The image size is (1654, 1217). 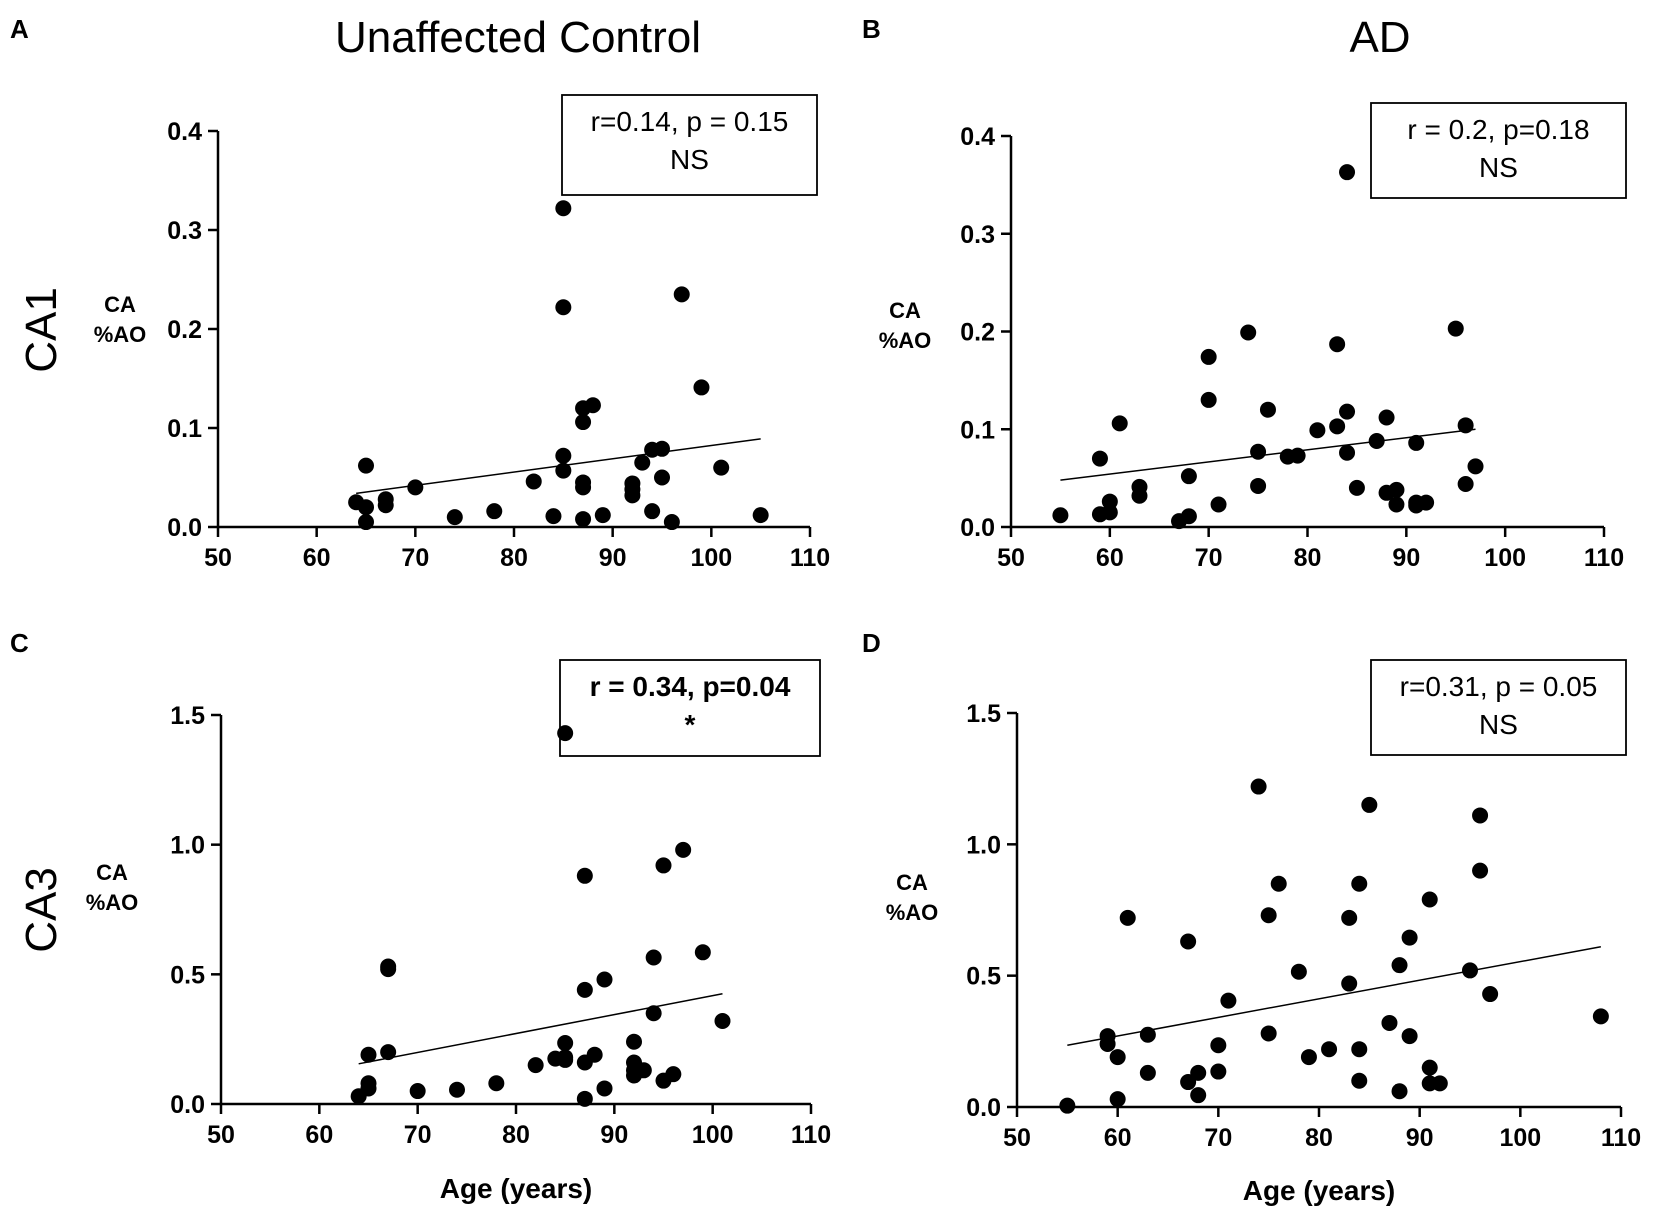 I want to click on row-title-ca3: CA3, so click(x=41, y=910).